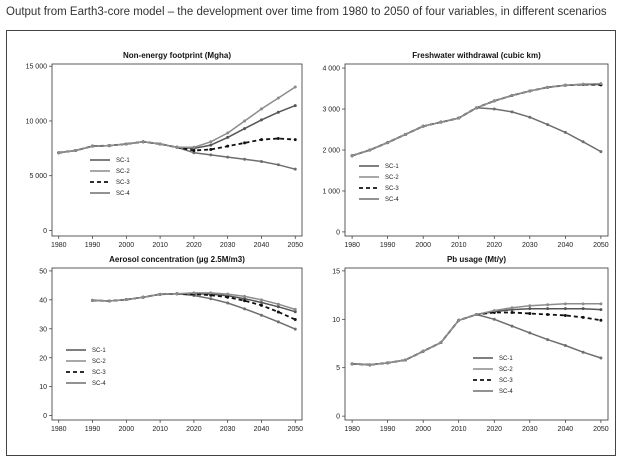  I want to click on y-tick-label: 2 000, so click(331, 151).